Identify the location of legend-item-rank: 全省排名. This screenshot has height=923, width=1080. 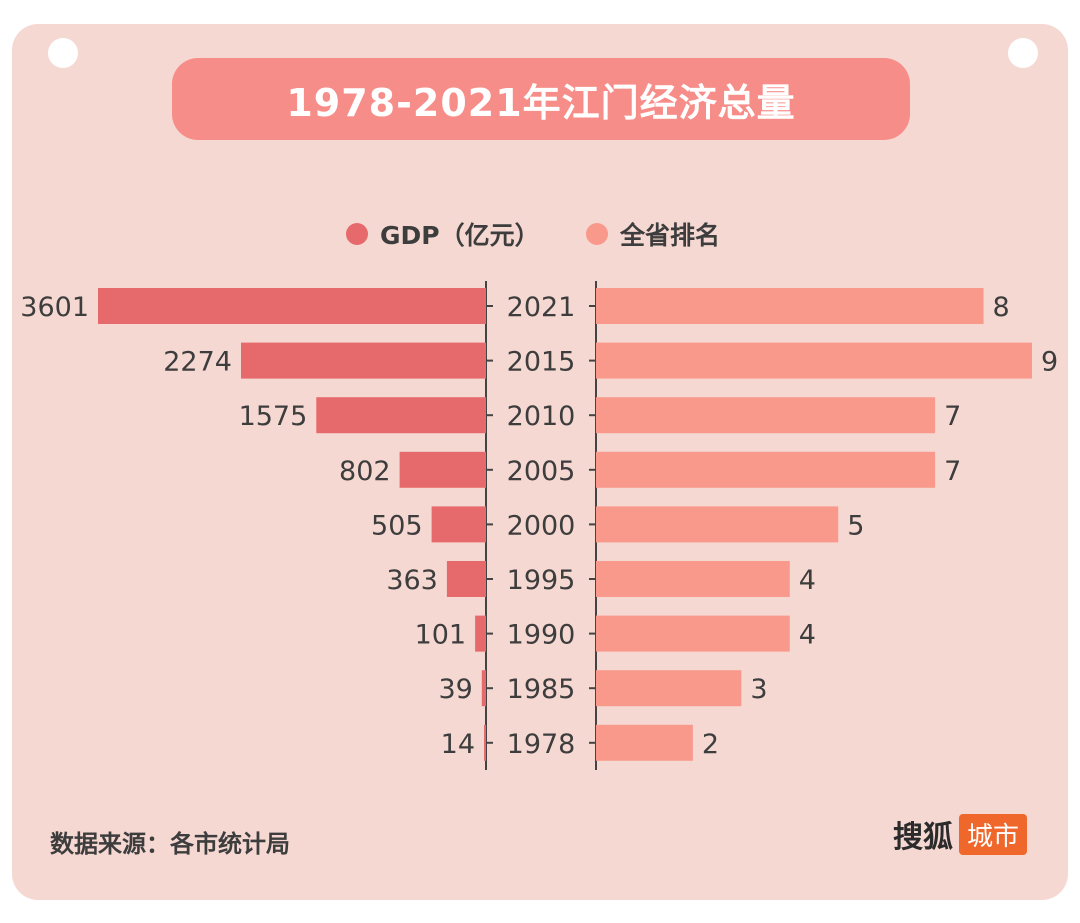
(653, 234).